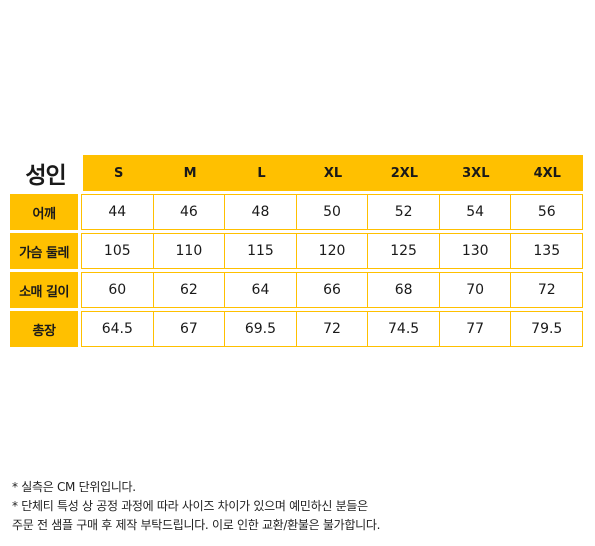 The width and height of the screenshot is (595, 546). What do you see at coordinates (190, 251) in the screenshot?
I see `table-cell: 110` at bounding box center [190, 251].